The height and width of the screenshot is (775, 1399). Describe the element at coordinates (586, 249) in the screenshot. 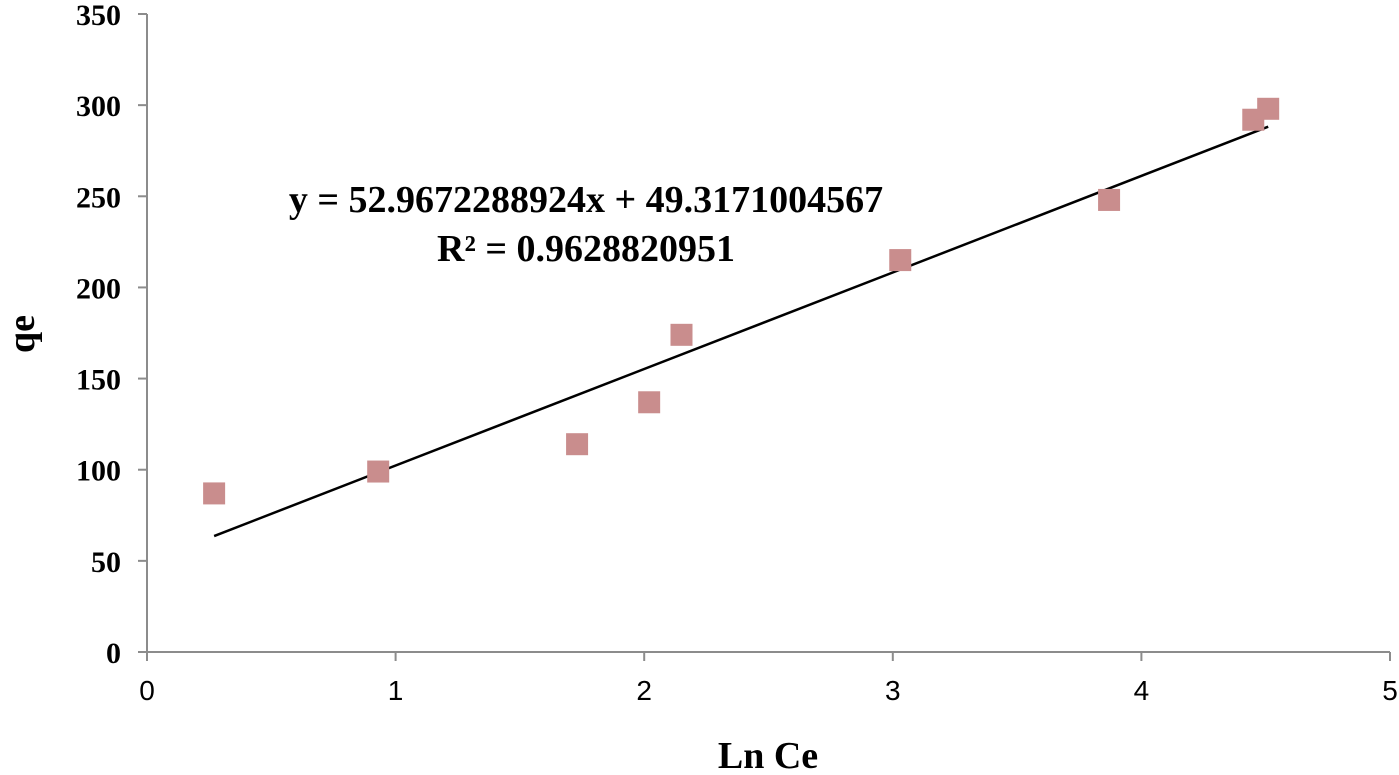

I see `r-squared-label: R² = 0.9628820951` at that location.